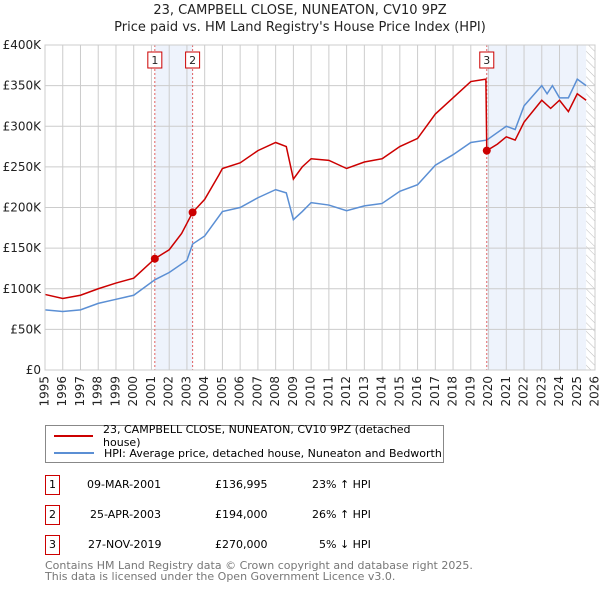 The width and height of the screenshot is (600, 590). Describe the element at coordinates (23, 248) in the screenshot. I see `y-tick-label: £150K` at that location.